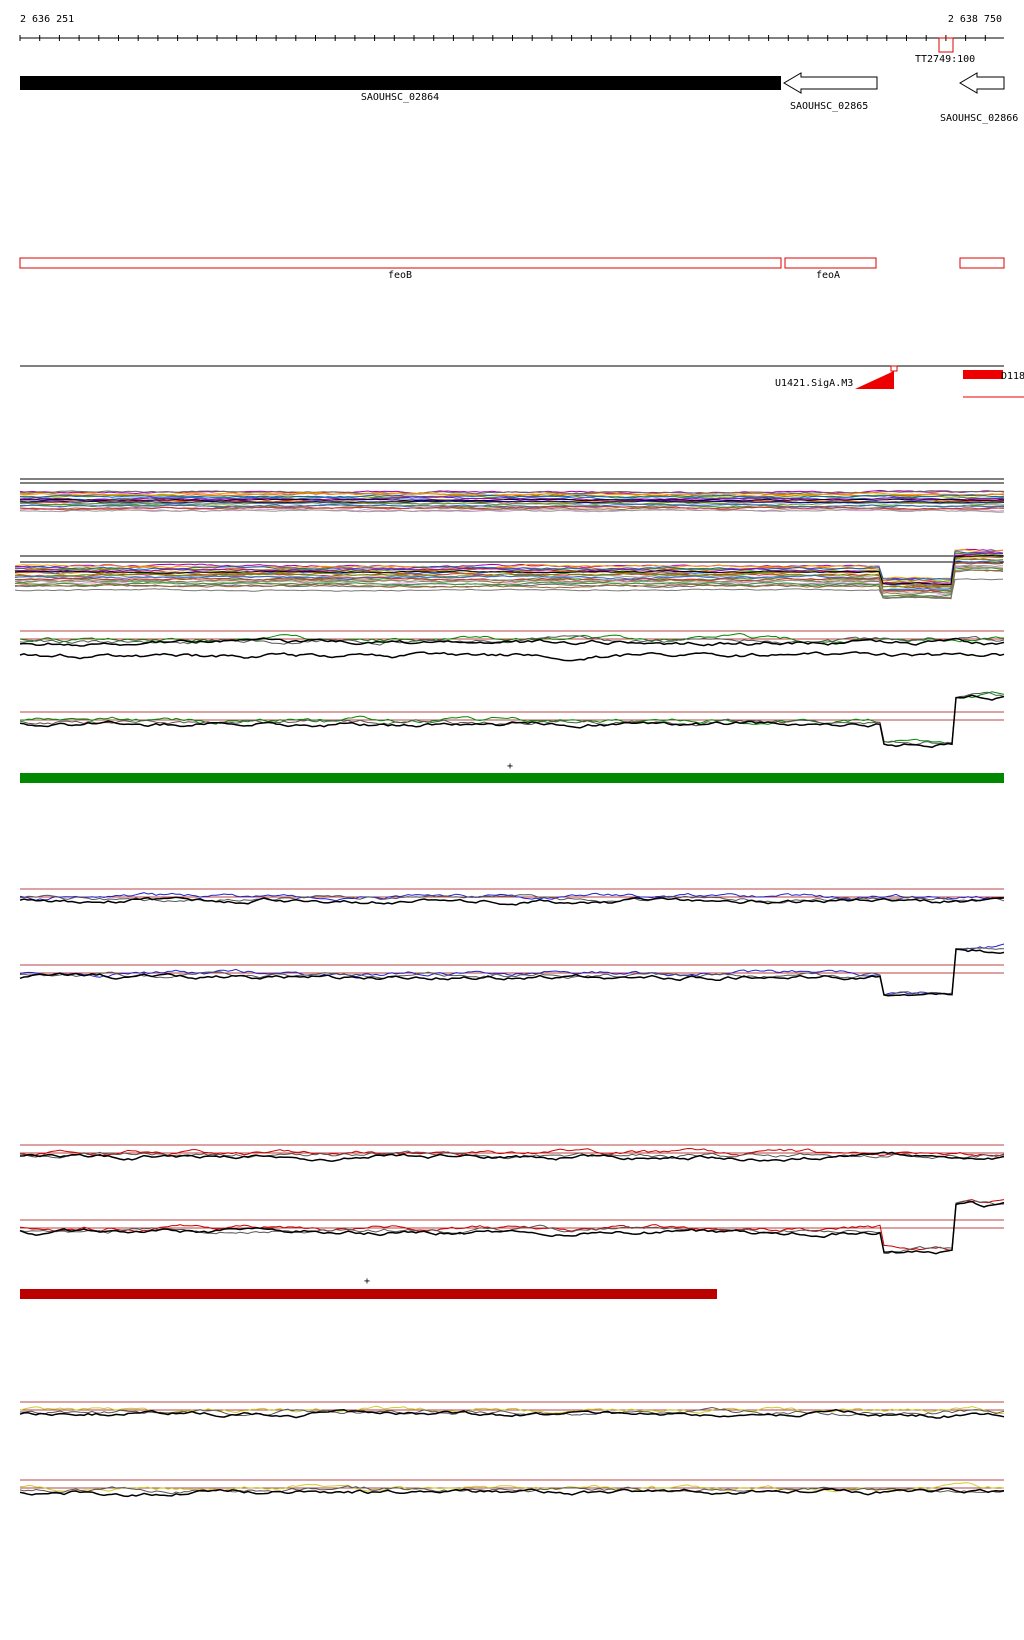  I want to click on terminator-box, so click(946, 45).